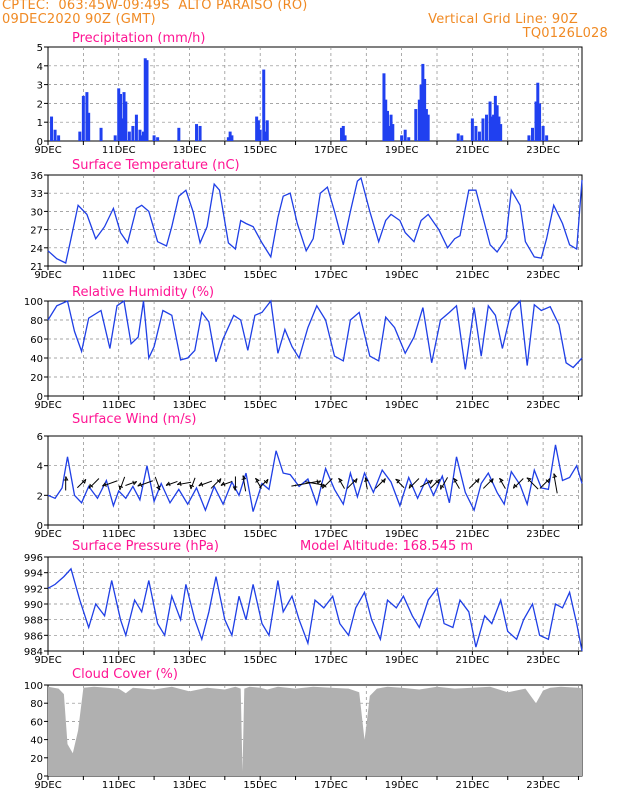 This screenshot has width=618, height=800. What do you see at coordinates (402, 660) in the screenshot?
I see `pressure-xtick-label: 19DEC` at bounding box center [402, 660].